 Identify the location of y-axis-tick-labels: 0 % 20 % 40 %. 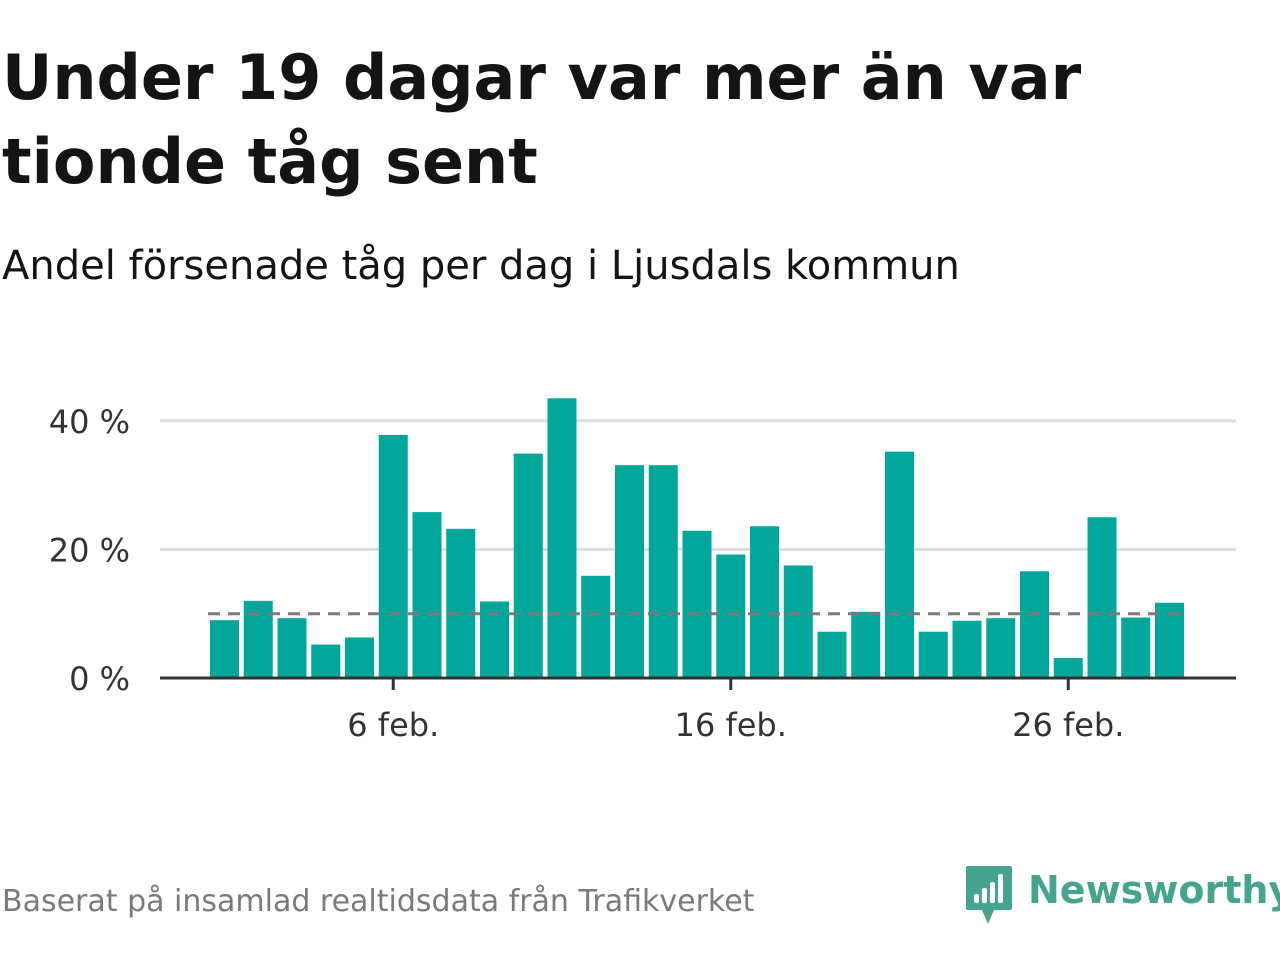
(89, 550).